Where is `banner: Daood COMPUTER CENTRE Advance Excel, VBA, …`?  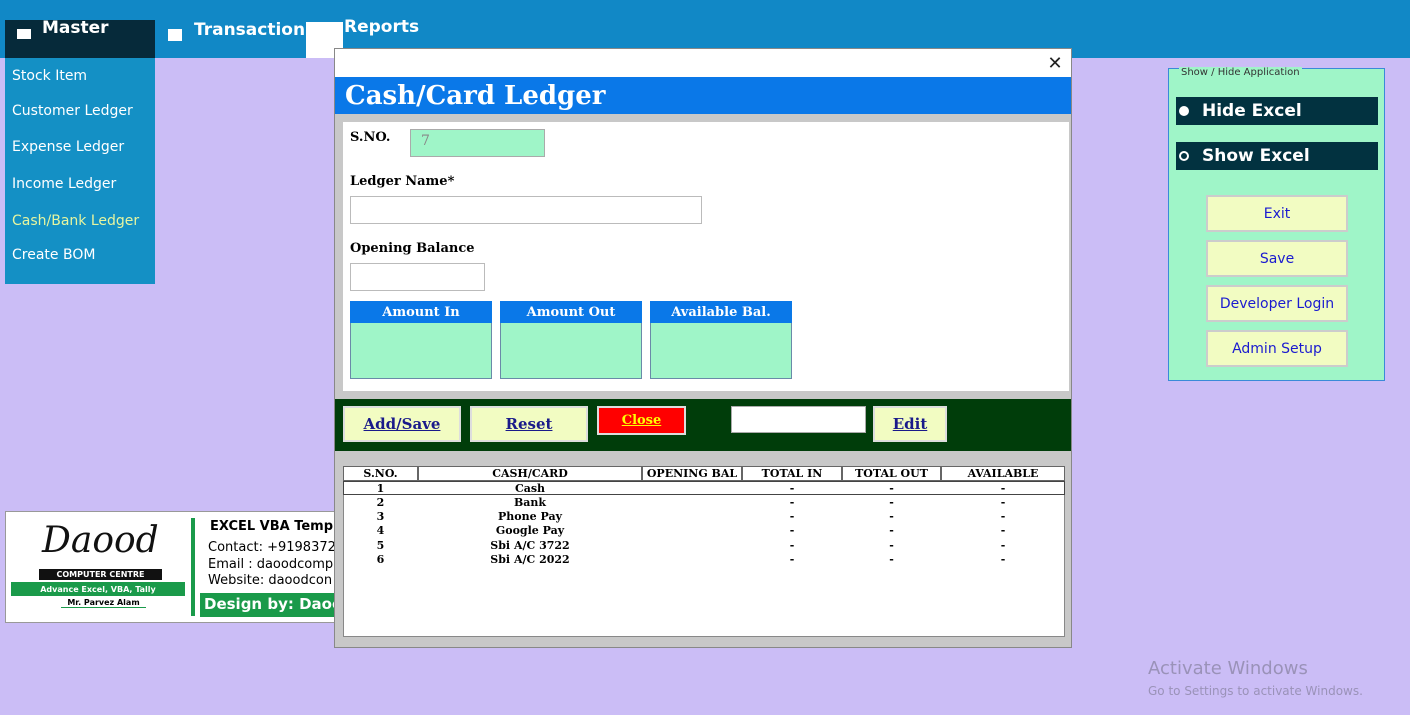 banner: Daood COMPUTER CENTRE Advance Excel, VBA, … is located at coordinates (170, 567).